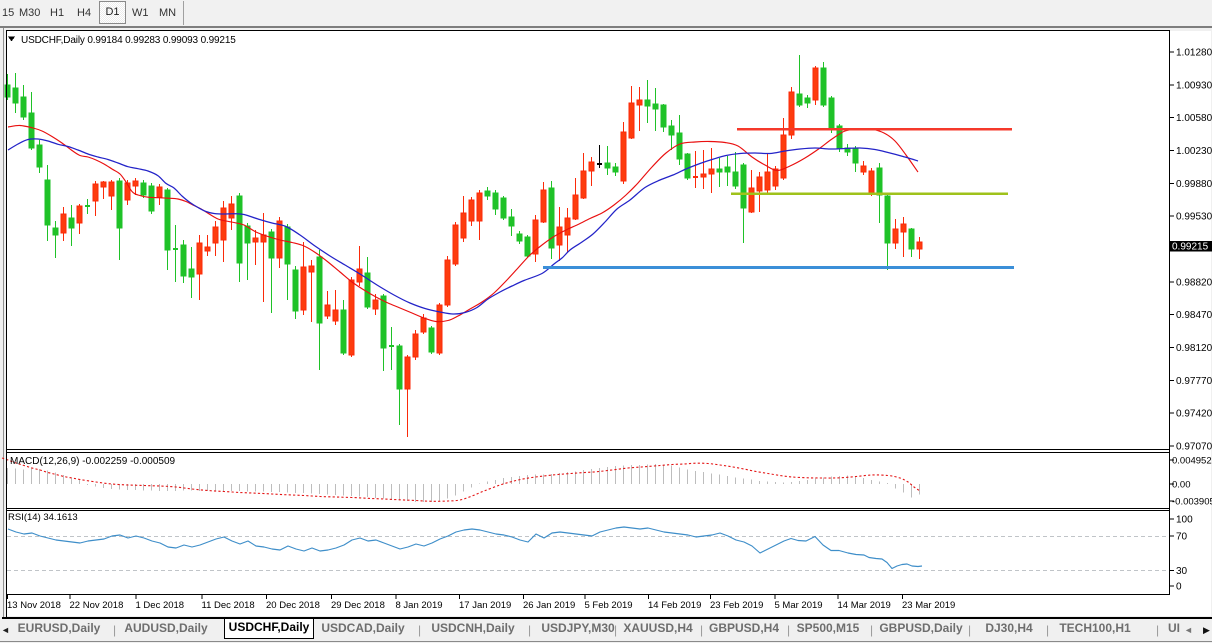 Image resolution: width=1212 pixels, height=643 pixels. What do you see at coordinates (1194, 85) in the screenshot?
I see `svg-text: 1.00930` at bounding box center [1194, 85].